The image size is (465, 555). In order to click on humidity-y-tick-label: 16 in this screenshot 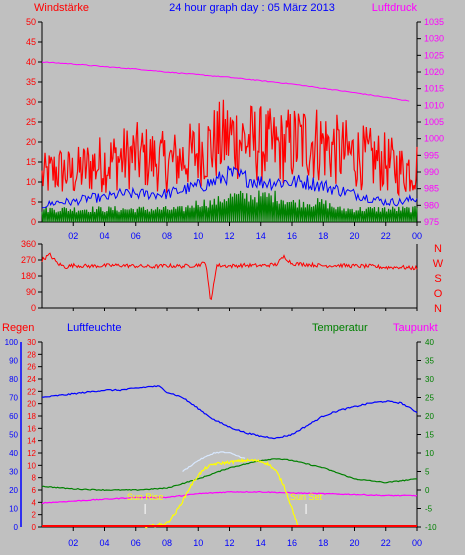, I will do `click(31, 428)`.